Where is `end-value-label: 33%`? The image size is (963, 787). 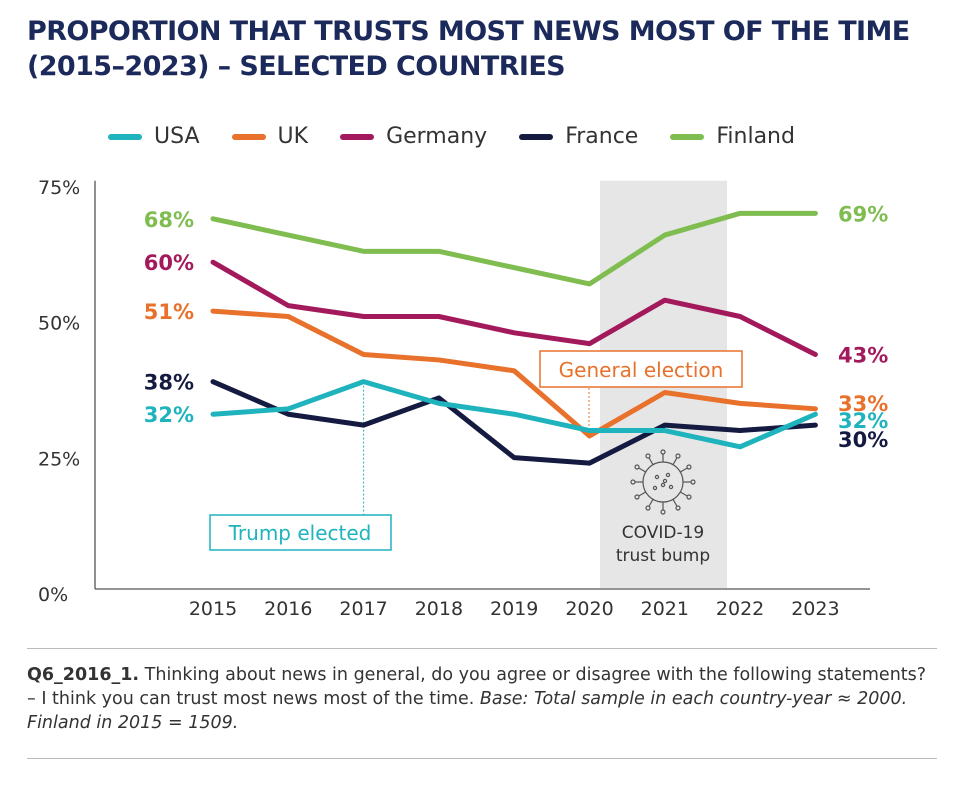 end-value-label: 33% is located at coordinates (863, 404).